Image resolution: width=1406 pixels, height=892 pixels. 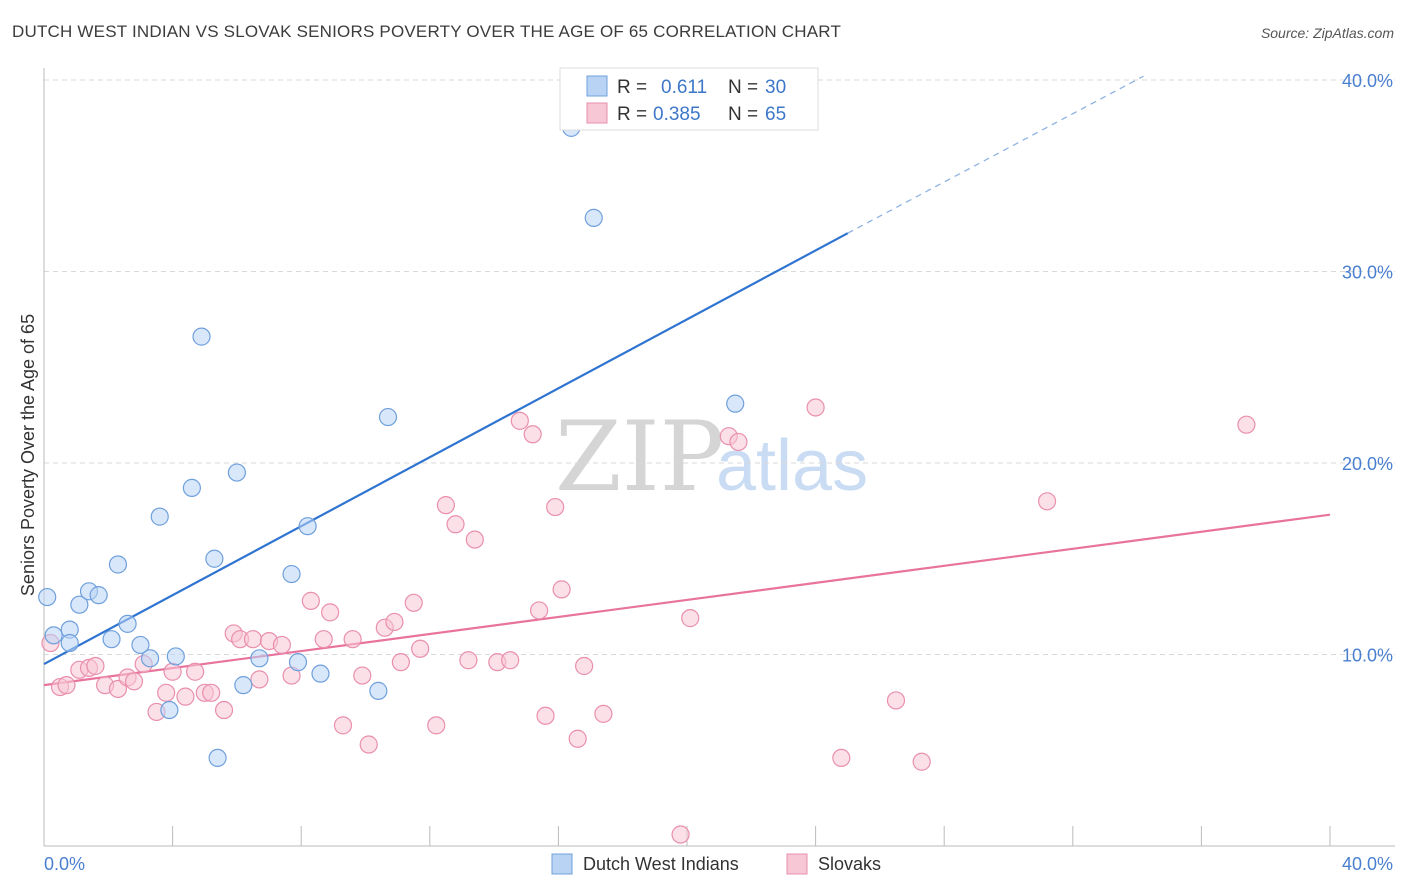 What do you see at coordinates (64, 864) in the screenshot?
I see `x-tick-label-min: 0.0%` at bounding box center [64, 864].